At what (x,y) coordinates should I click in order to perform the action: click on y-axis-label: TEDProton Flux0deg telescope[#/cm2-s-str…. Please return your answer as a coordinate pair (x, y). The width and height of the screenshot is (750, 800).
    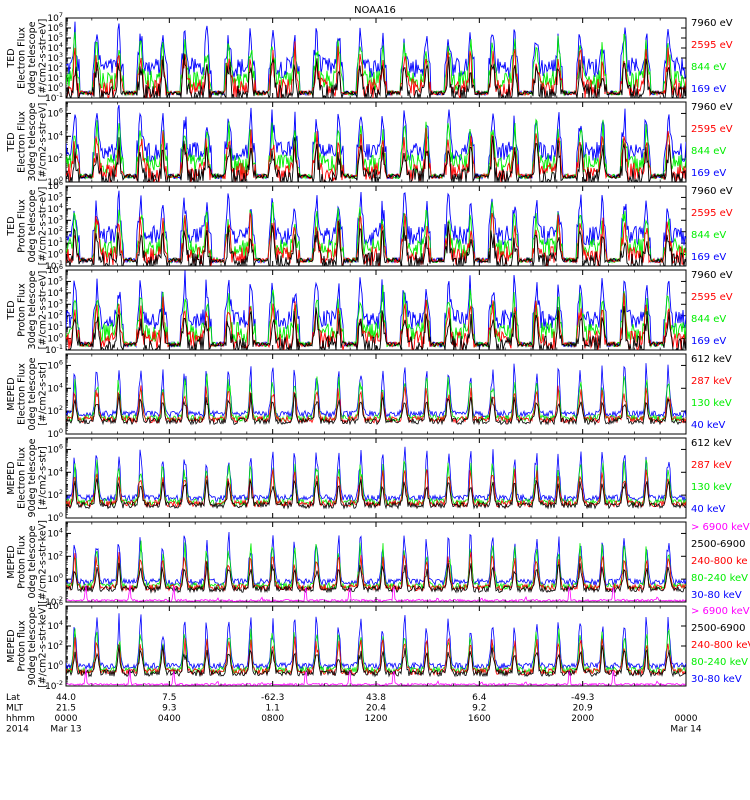
    Looking at the image, I should click on (27, 226).